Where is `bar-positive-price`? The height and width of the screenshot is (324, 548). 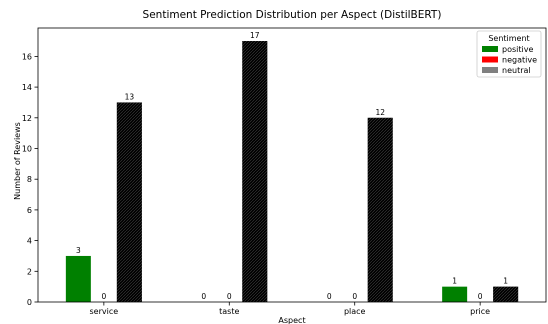
bar-positive-price is located at coordinates (455, 294).